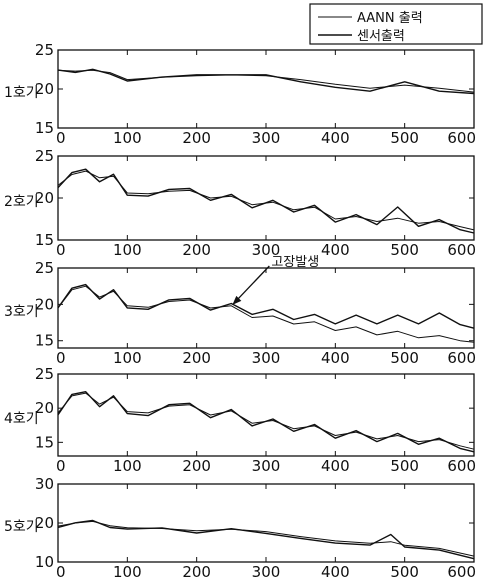  I want to click on y-axis-label: 1호기, so click(21, 93).